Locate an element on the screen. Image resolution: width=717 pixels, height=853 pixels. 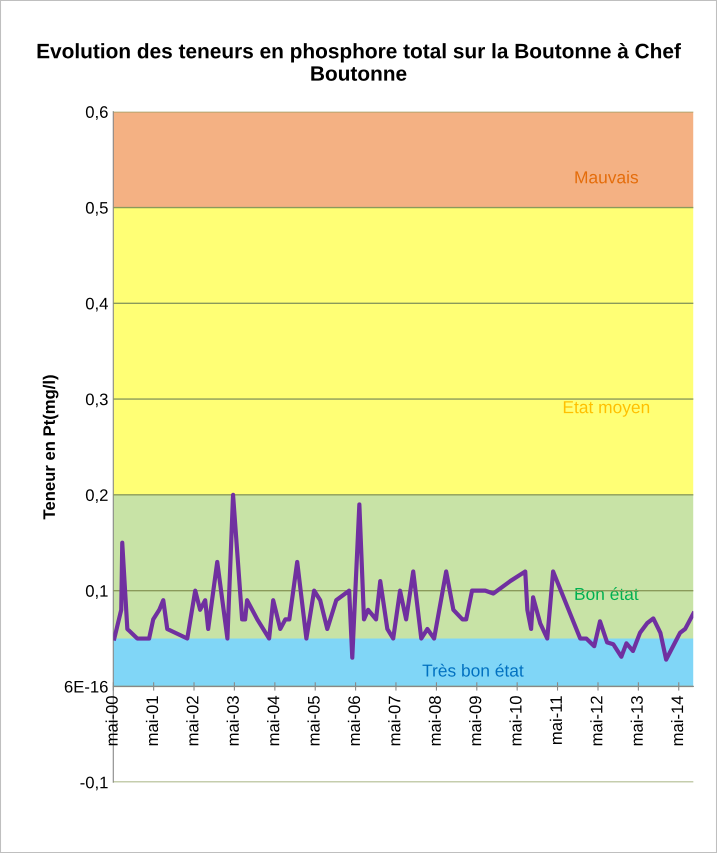
y-tick-label: 0,5 is located at coordinates (97, 209).